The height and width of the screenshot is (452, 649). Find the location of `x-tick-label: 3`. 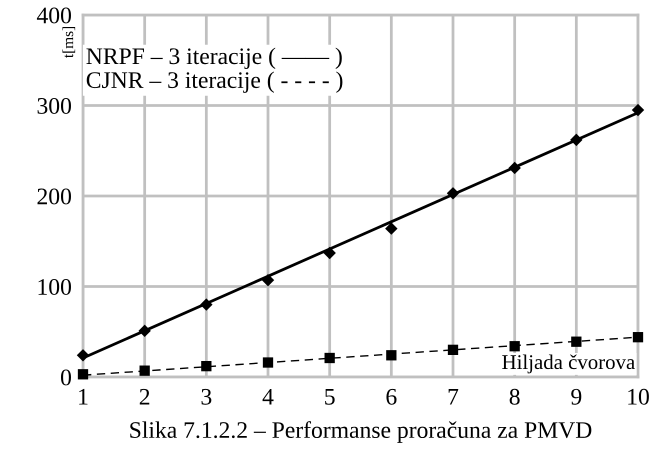

x-tick-label: 3 is located at coordinates (207, 396).